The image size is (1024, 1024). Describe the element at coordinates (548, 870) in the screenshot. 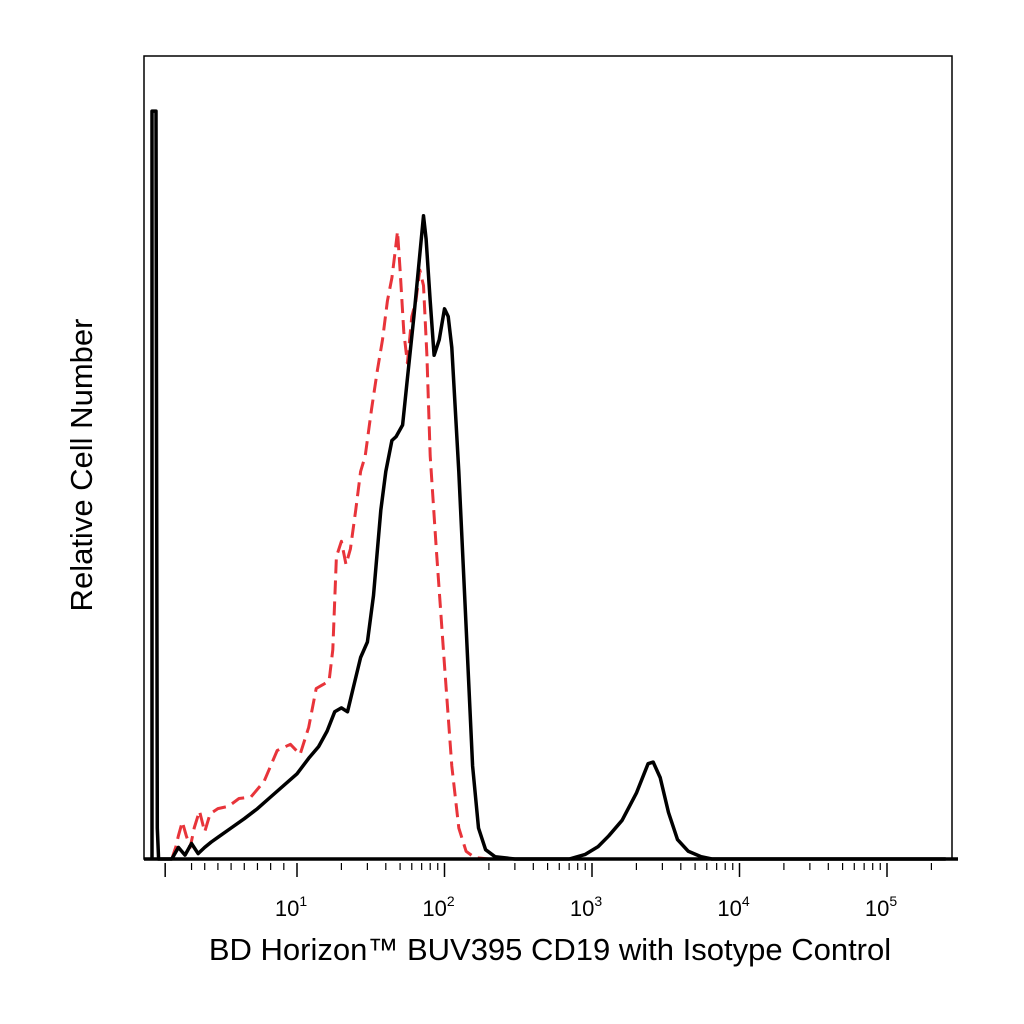

I see `x-axis-ticks` at that location.